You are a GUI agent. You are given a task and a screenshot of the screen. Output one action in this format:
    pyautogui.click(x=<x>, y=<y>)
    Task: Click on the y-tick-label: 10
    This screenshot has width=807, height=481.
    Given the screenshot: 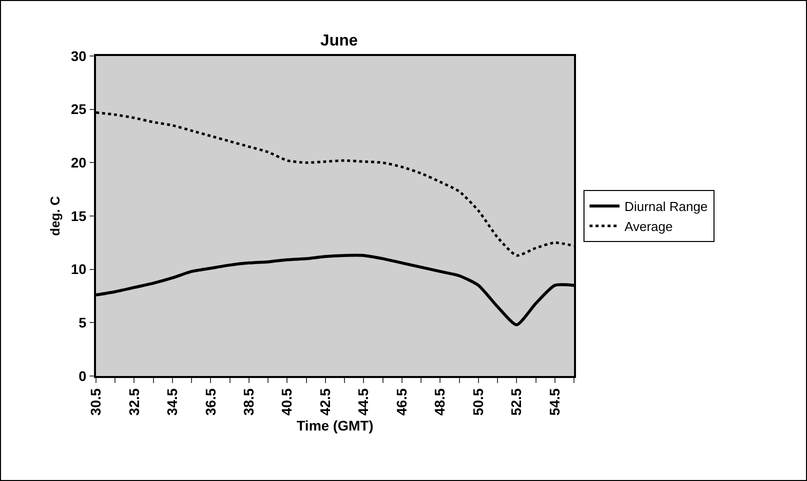 What is the action you would take?
    pyautogui.click(x=78, y=269)
    